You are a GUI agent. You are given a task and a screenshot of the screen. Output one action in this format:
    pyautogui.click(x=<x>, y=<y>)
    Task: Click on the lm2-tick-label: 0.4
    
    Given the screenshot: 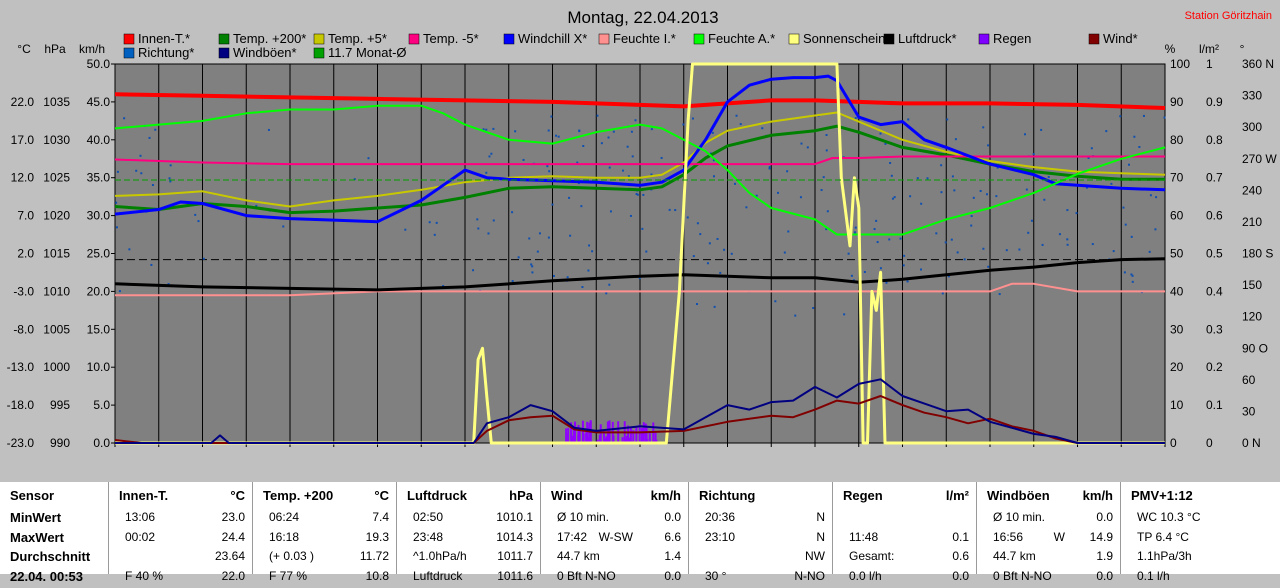 What is the action you would take?
    pyautogui.click(x=1214, y=291)
    